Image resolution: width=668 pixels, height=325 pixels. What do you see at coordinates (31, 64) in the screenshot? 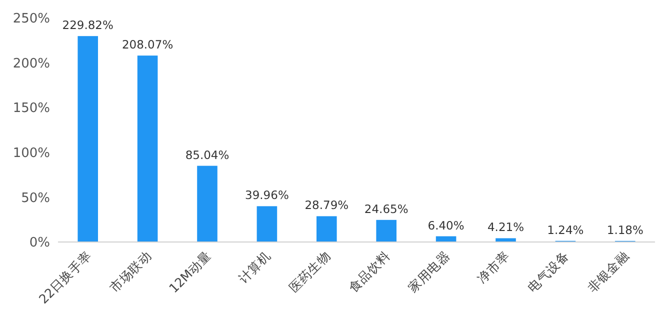
I see `y-tick-label: 200%` at bounding box center [31, 64].